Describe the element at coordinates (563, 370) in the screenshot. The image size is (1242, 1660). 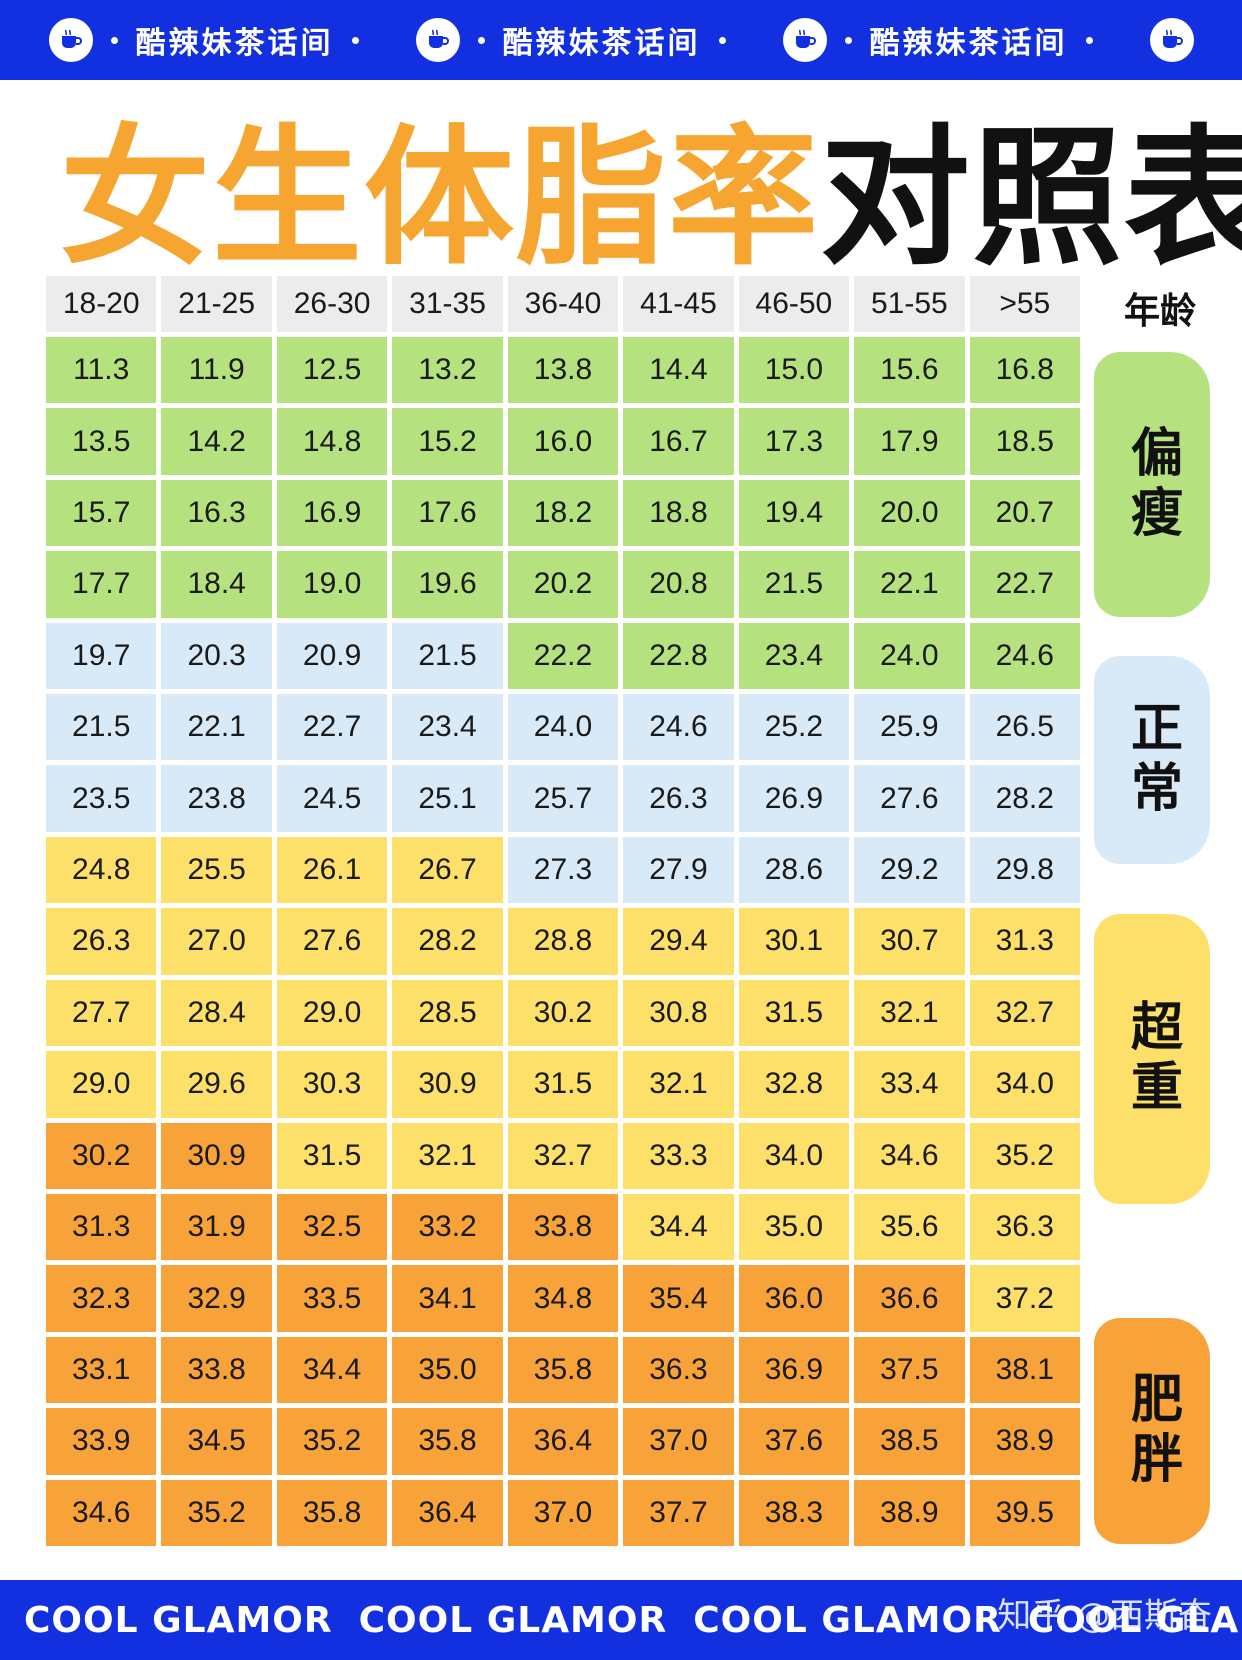
I see `table-cell: 13.8` at that location.